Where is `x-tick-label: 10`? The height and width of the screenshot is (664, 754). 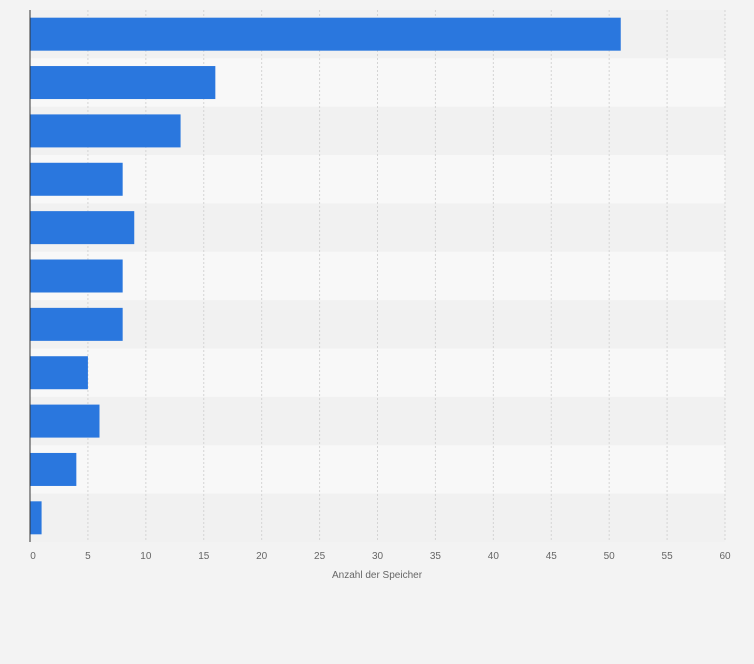
x-tick-label: 10 is located at coordinates (146, 556).